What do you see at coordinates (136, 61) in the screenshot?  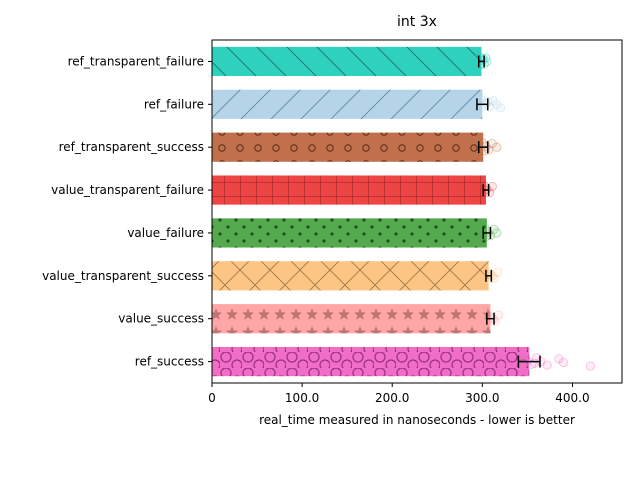 I see `y-tick-label-ref-transparent-failure: ref_transparent_failure` at bounding box center [136, 61].